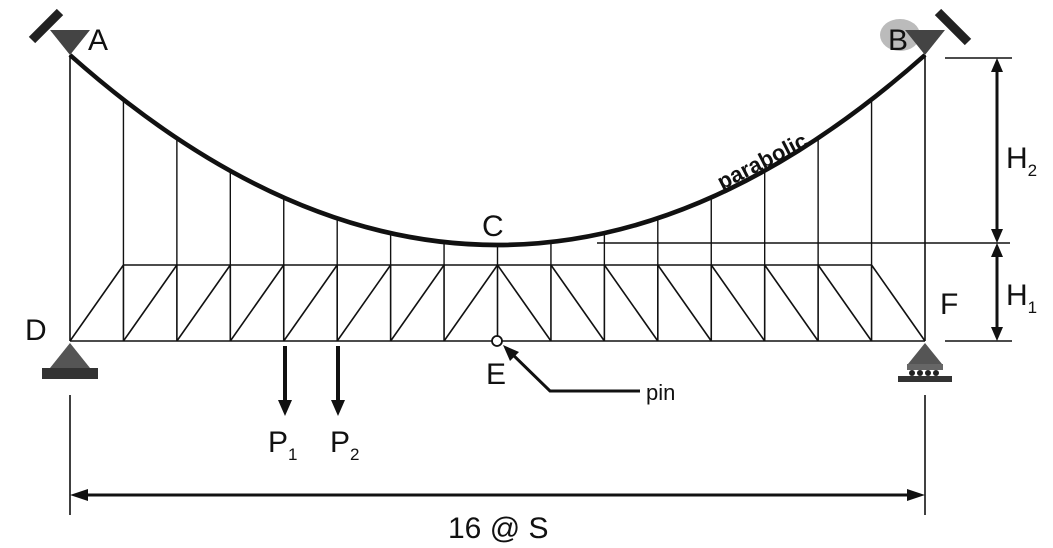  I want to click on h1-bottom-arrow-icon, so click(997, 334).